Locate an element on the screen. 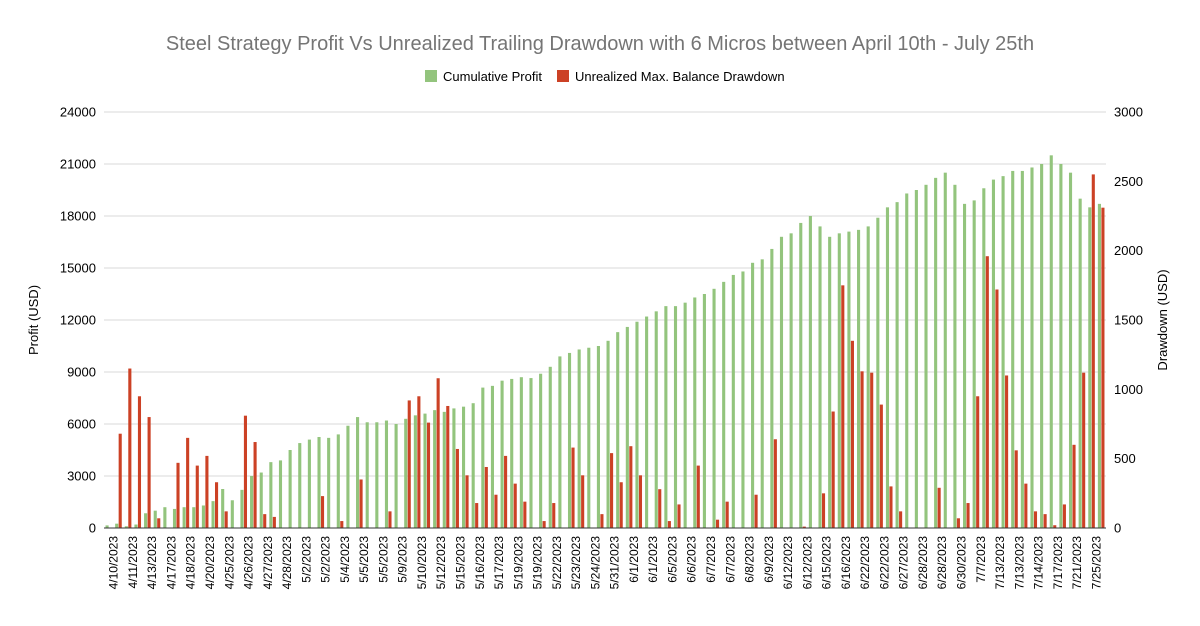 The height and width of the screenshot is (626, 1200). y-tick-label: 9000 is located at coordinates (81, 372).